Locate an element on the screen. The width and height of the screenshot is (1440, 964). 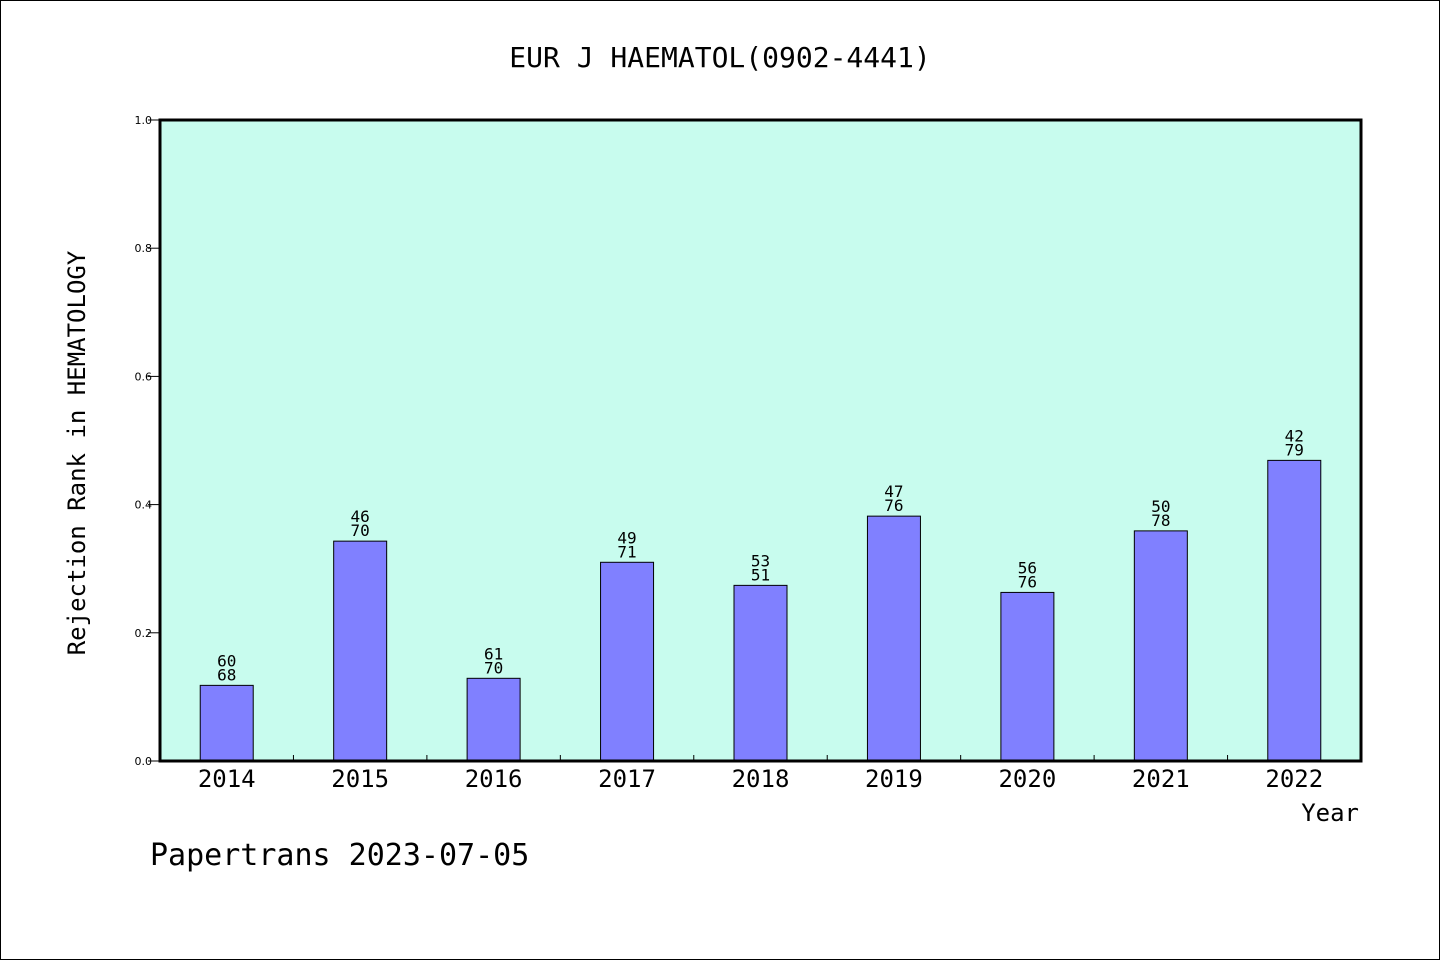
bar-label-top: 61 is located at coordinates (493, 653).